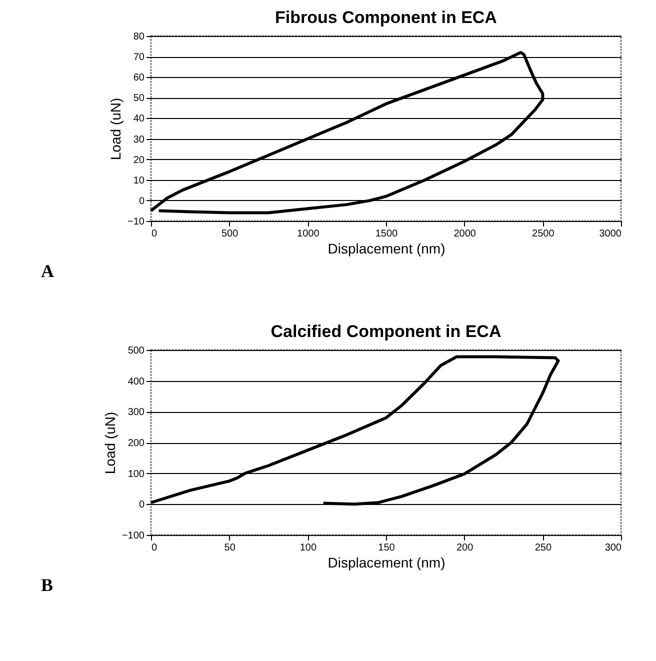  What do you see at coordinates (136, 222) in the screenshot?
I see `y-tick-label: −10` at bounding box center [136, 222].